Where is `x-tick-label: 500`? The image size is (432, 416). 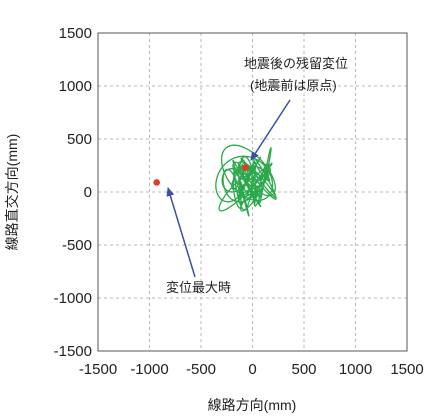
x-tick-label: 500 is located at coordinates (303, 369).